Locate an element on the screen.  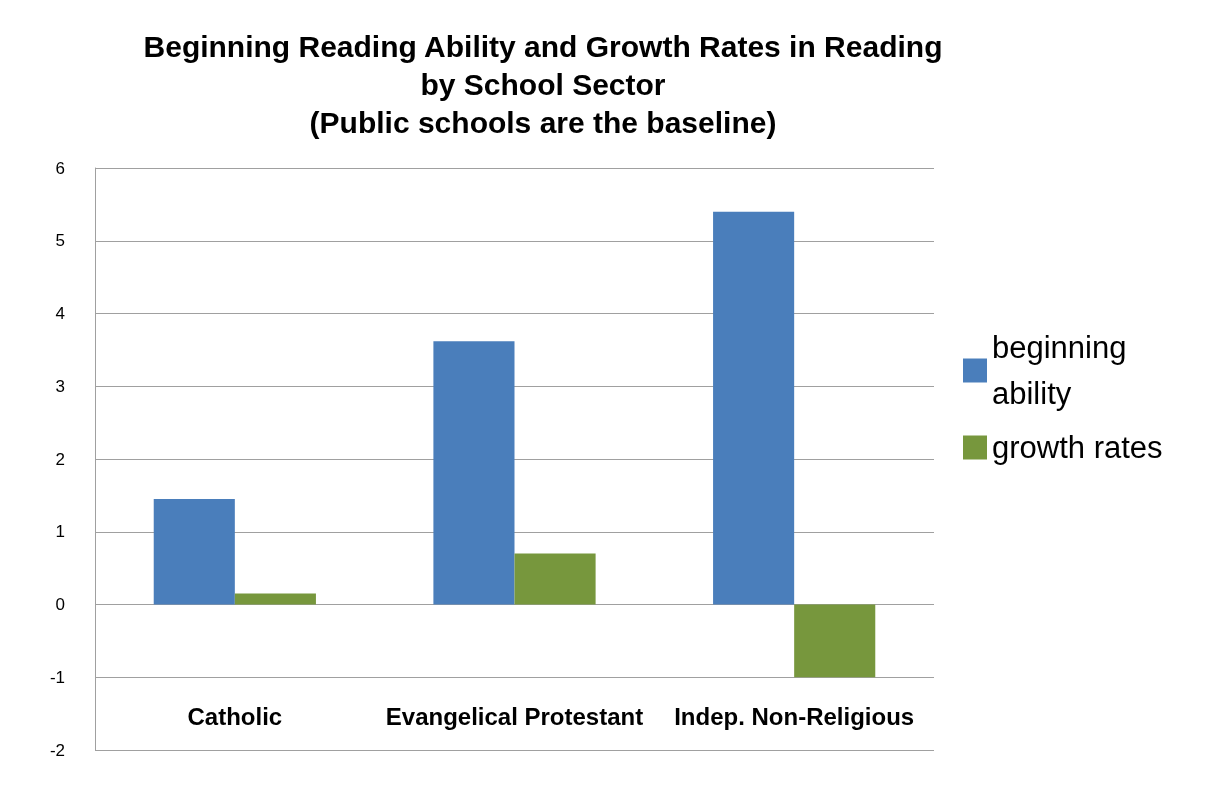
y-tick-label: -1 is located at coordinates (57, 677).